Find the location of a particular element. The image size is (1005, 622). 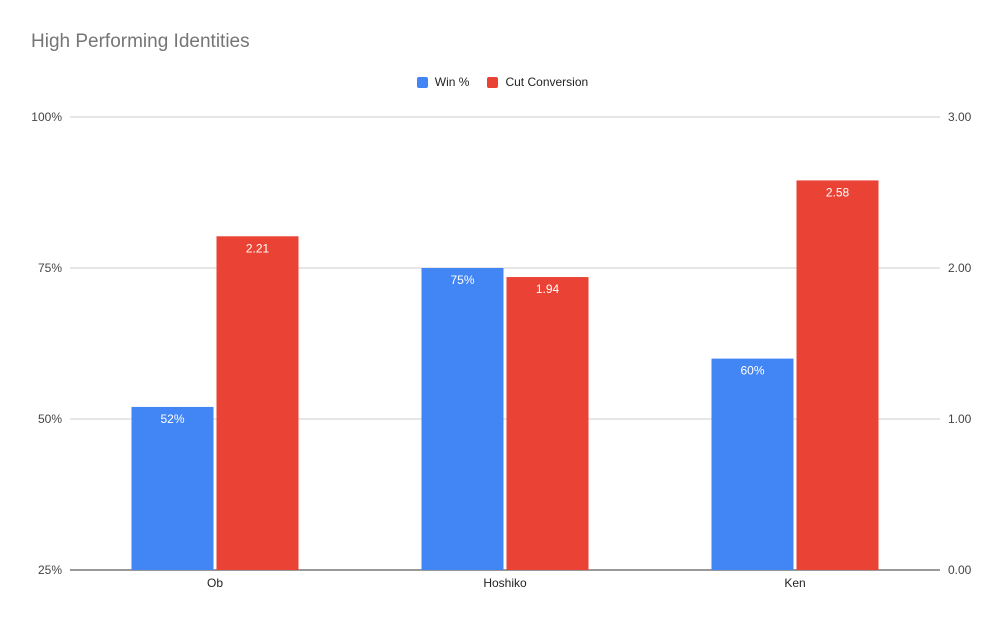

y-left-tick-label: 50% is located at coordinates (50, 419).